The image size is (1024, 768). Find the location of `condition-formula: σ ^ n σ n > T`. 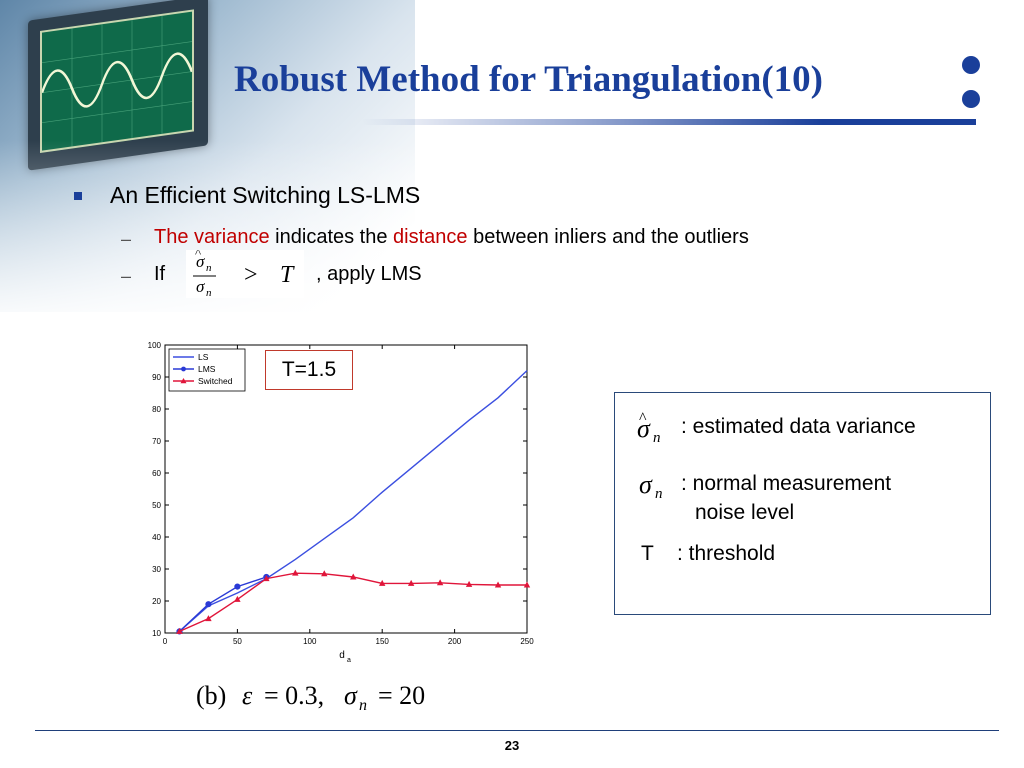

condition-formula: σ ^ n σ n > T is located at coordinates (245, 272).